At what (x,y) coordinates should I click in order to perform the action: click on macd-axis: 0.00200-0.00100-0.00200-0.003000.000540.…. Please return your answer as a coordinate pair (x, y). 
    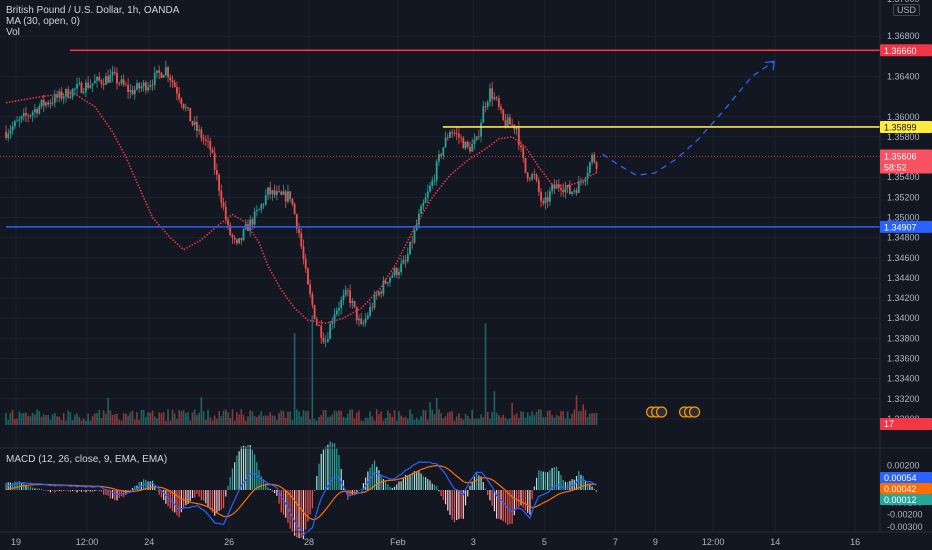
    Looking at the image, I should click on (906, 496).